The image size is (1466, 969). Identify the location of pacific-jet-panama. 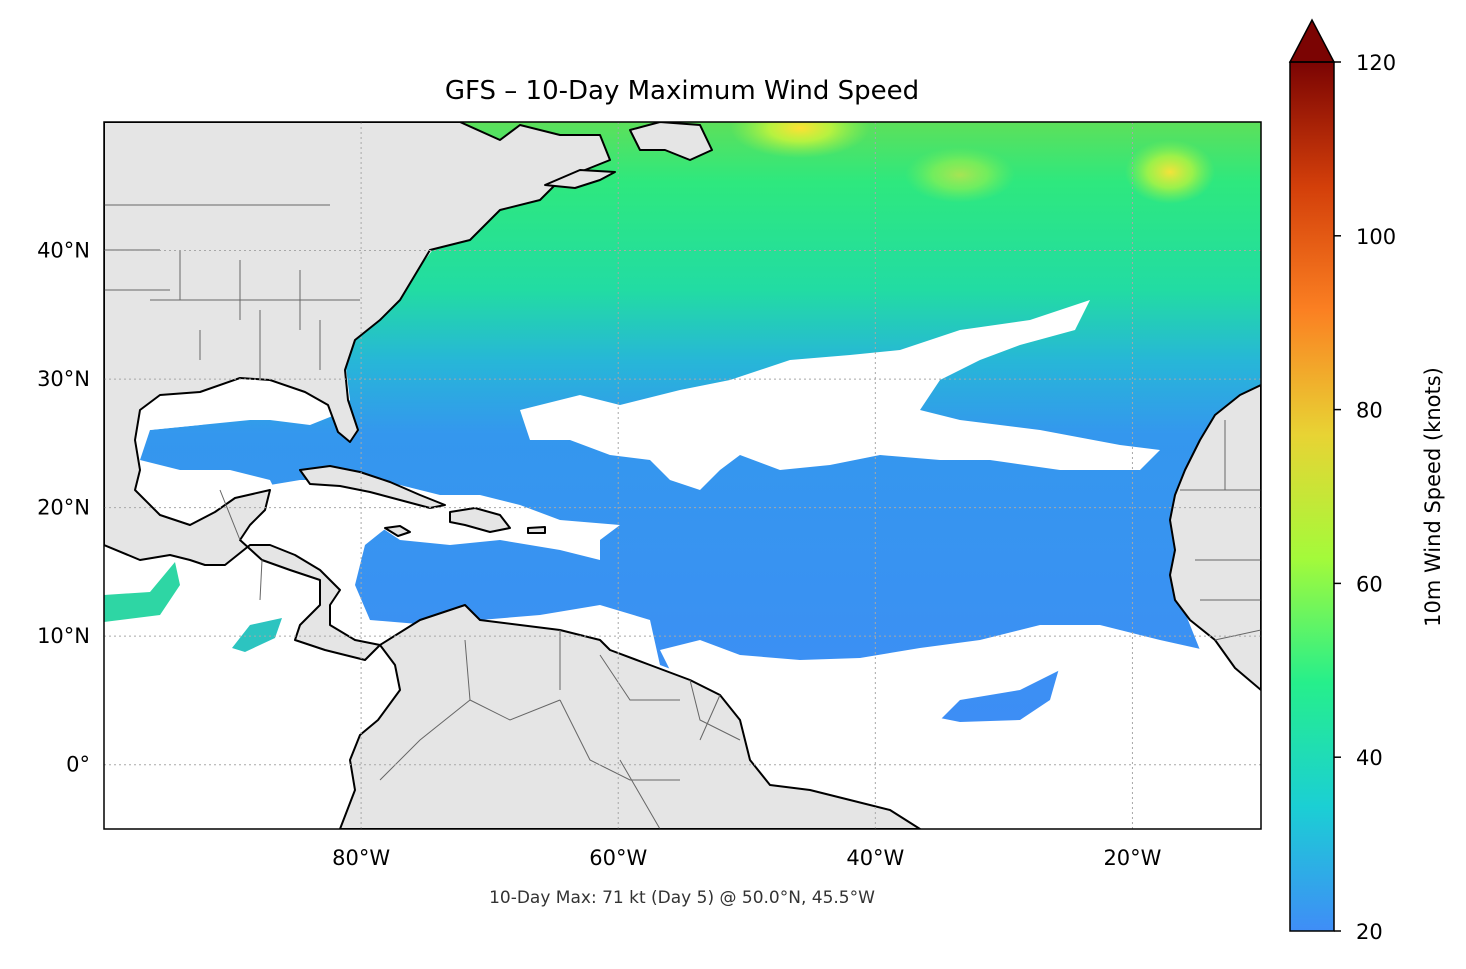
(257, 635).